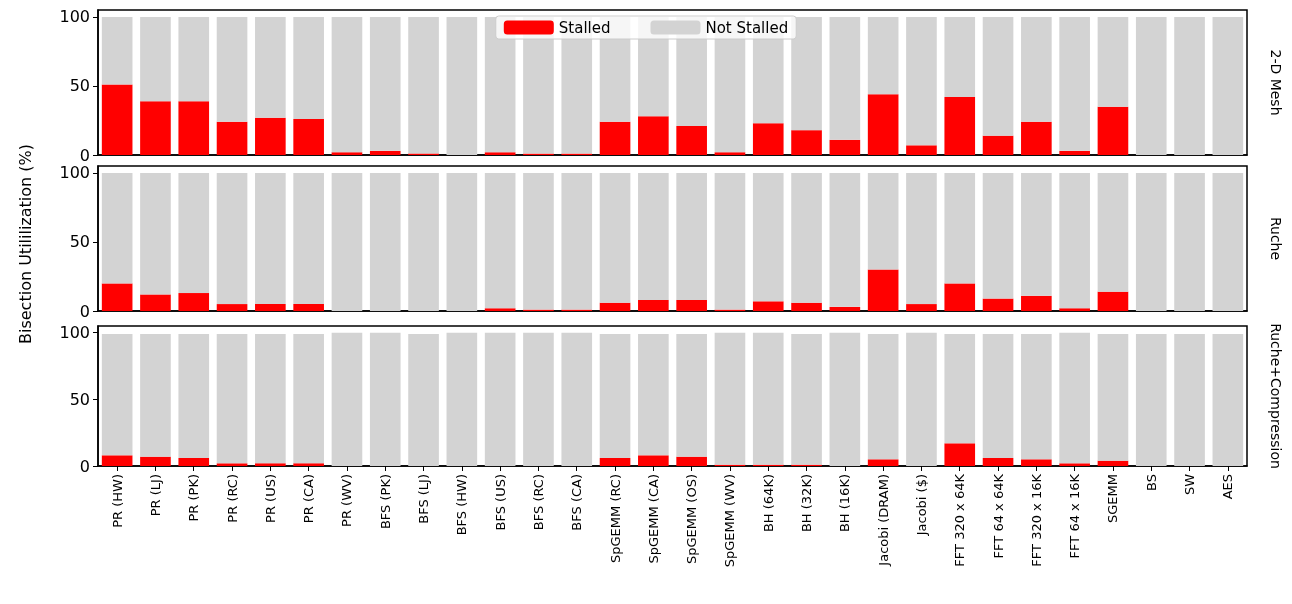 This screenshot has width=1292, height=604. I want to click on x-tick-label: BFS (PK), so click(385, 502).